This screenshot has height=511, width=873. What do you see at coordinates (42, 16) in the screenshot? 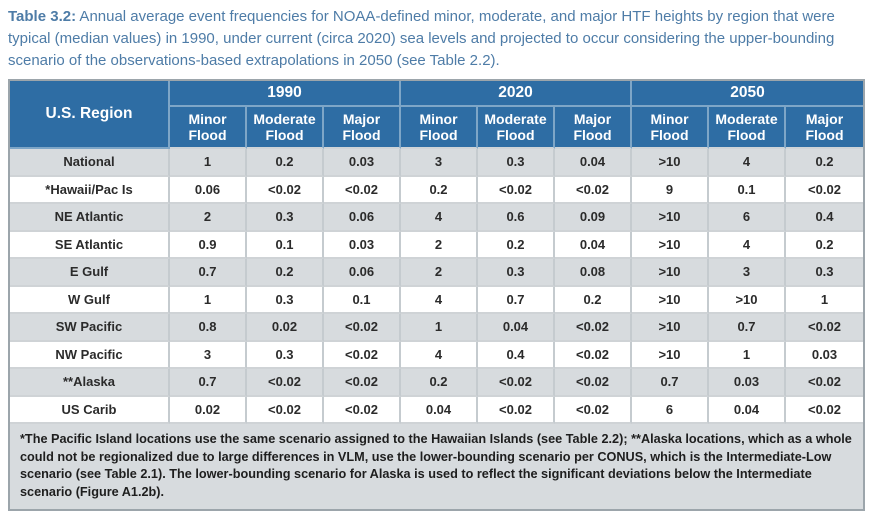
I see `table-caption-label: Table 3.2:` at bounding box center [42, 16].